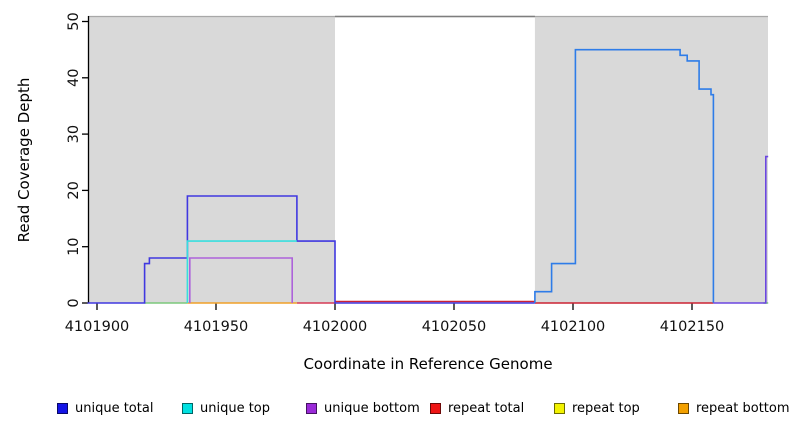  I want to click on legend-item-unique-bottom: unique bottom, so click(363, 408).